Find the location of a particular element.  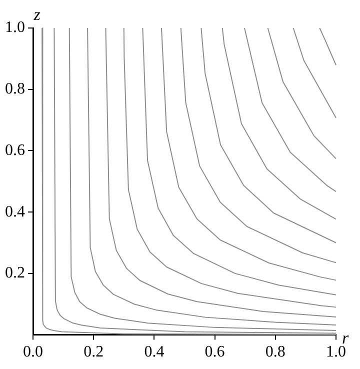

y-tick-label: 0.8 is located at coordinates (15, 89).